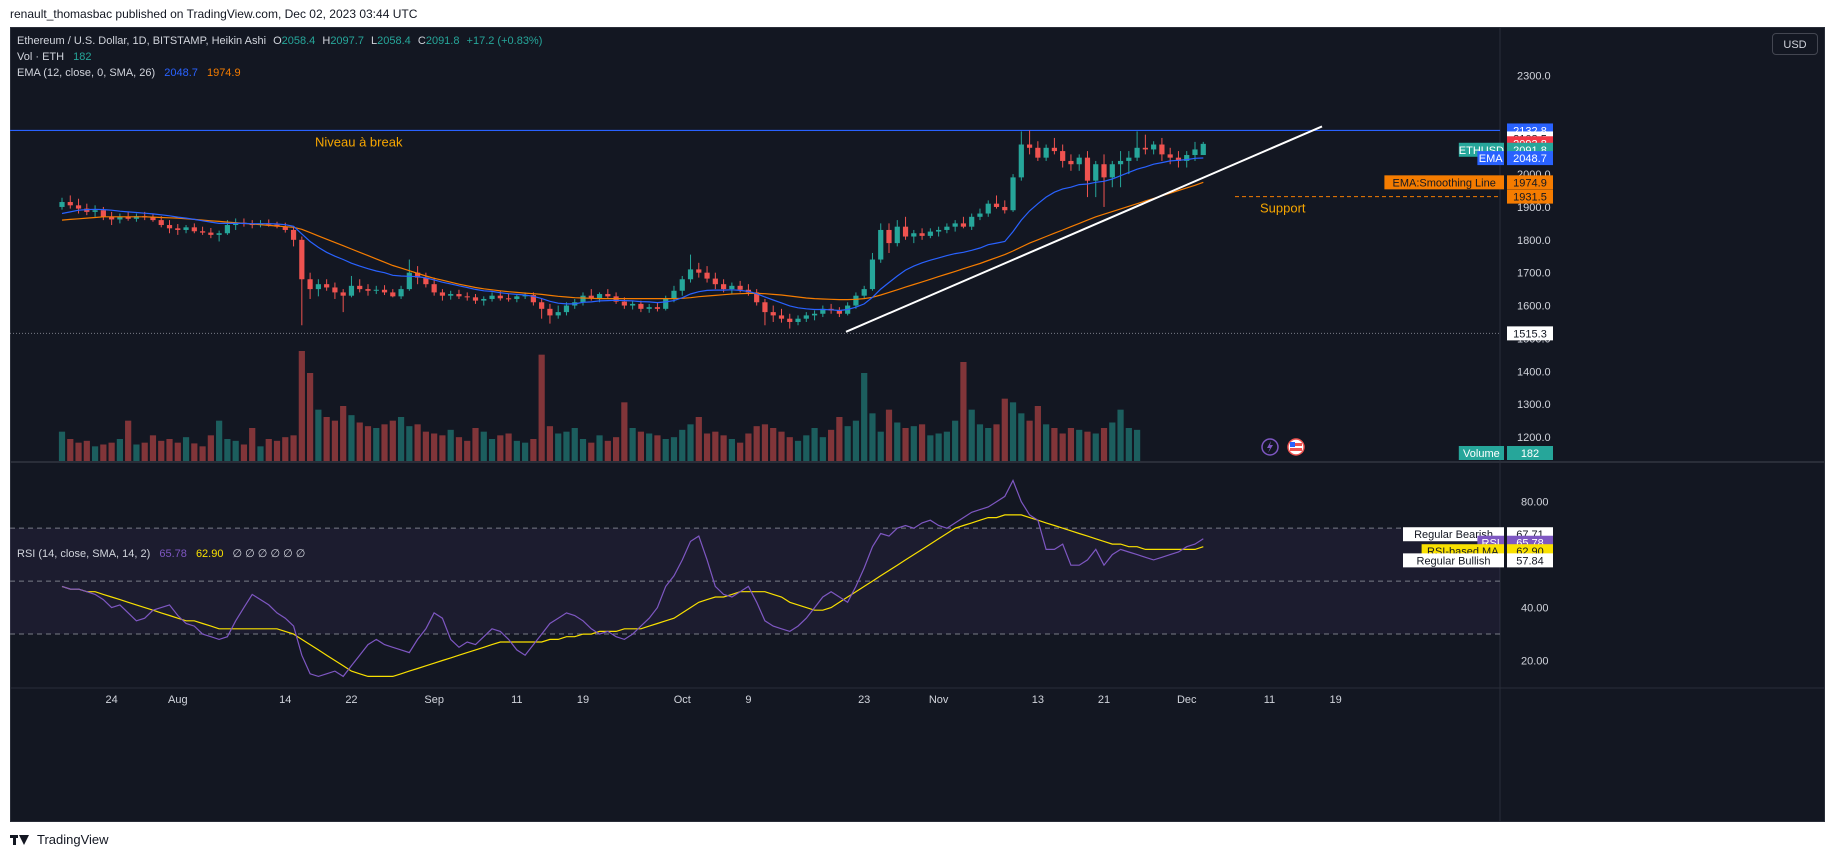 This screenshot has height=857, width=1835. Describe the element at coordinates (1530, 198) in the screenshot. I see `price-label-value: 1931.5` at that location.